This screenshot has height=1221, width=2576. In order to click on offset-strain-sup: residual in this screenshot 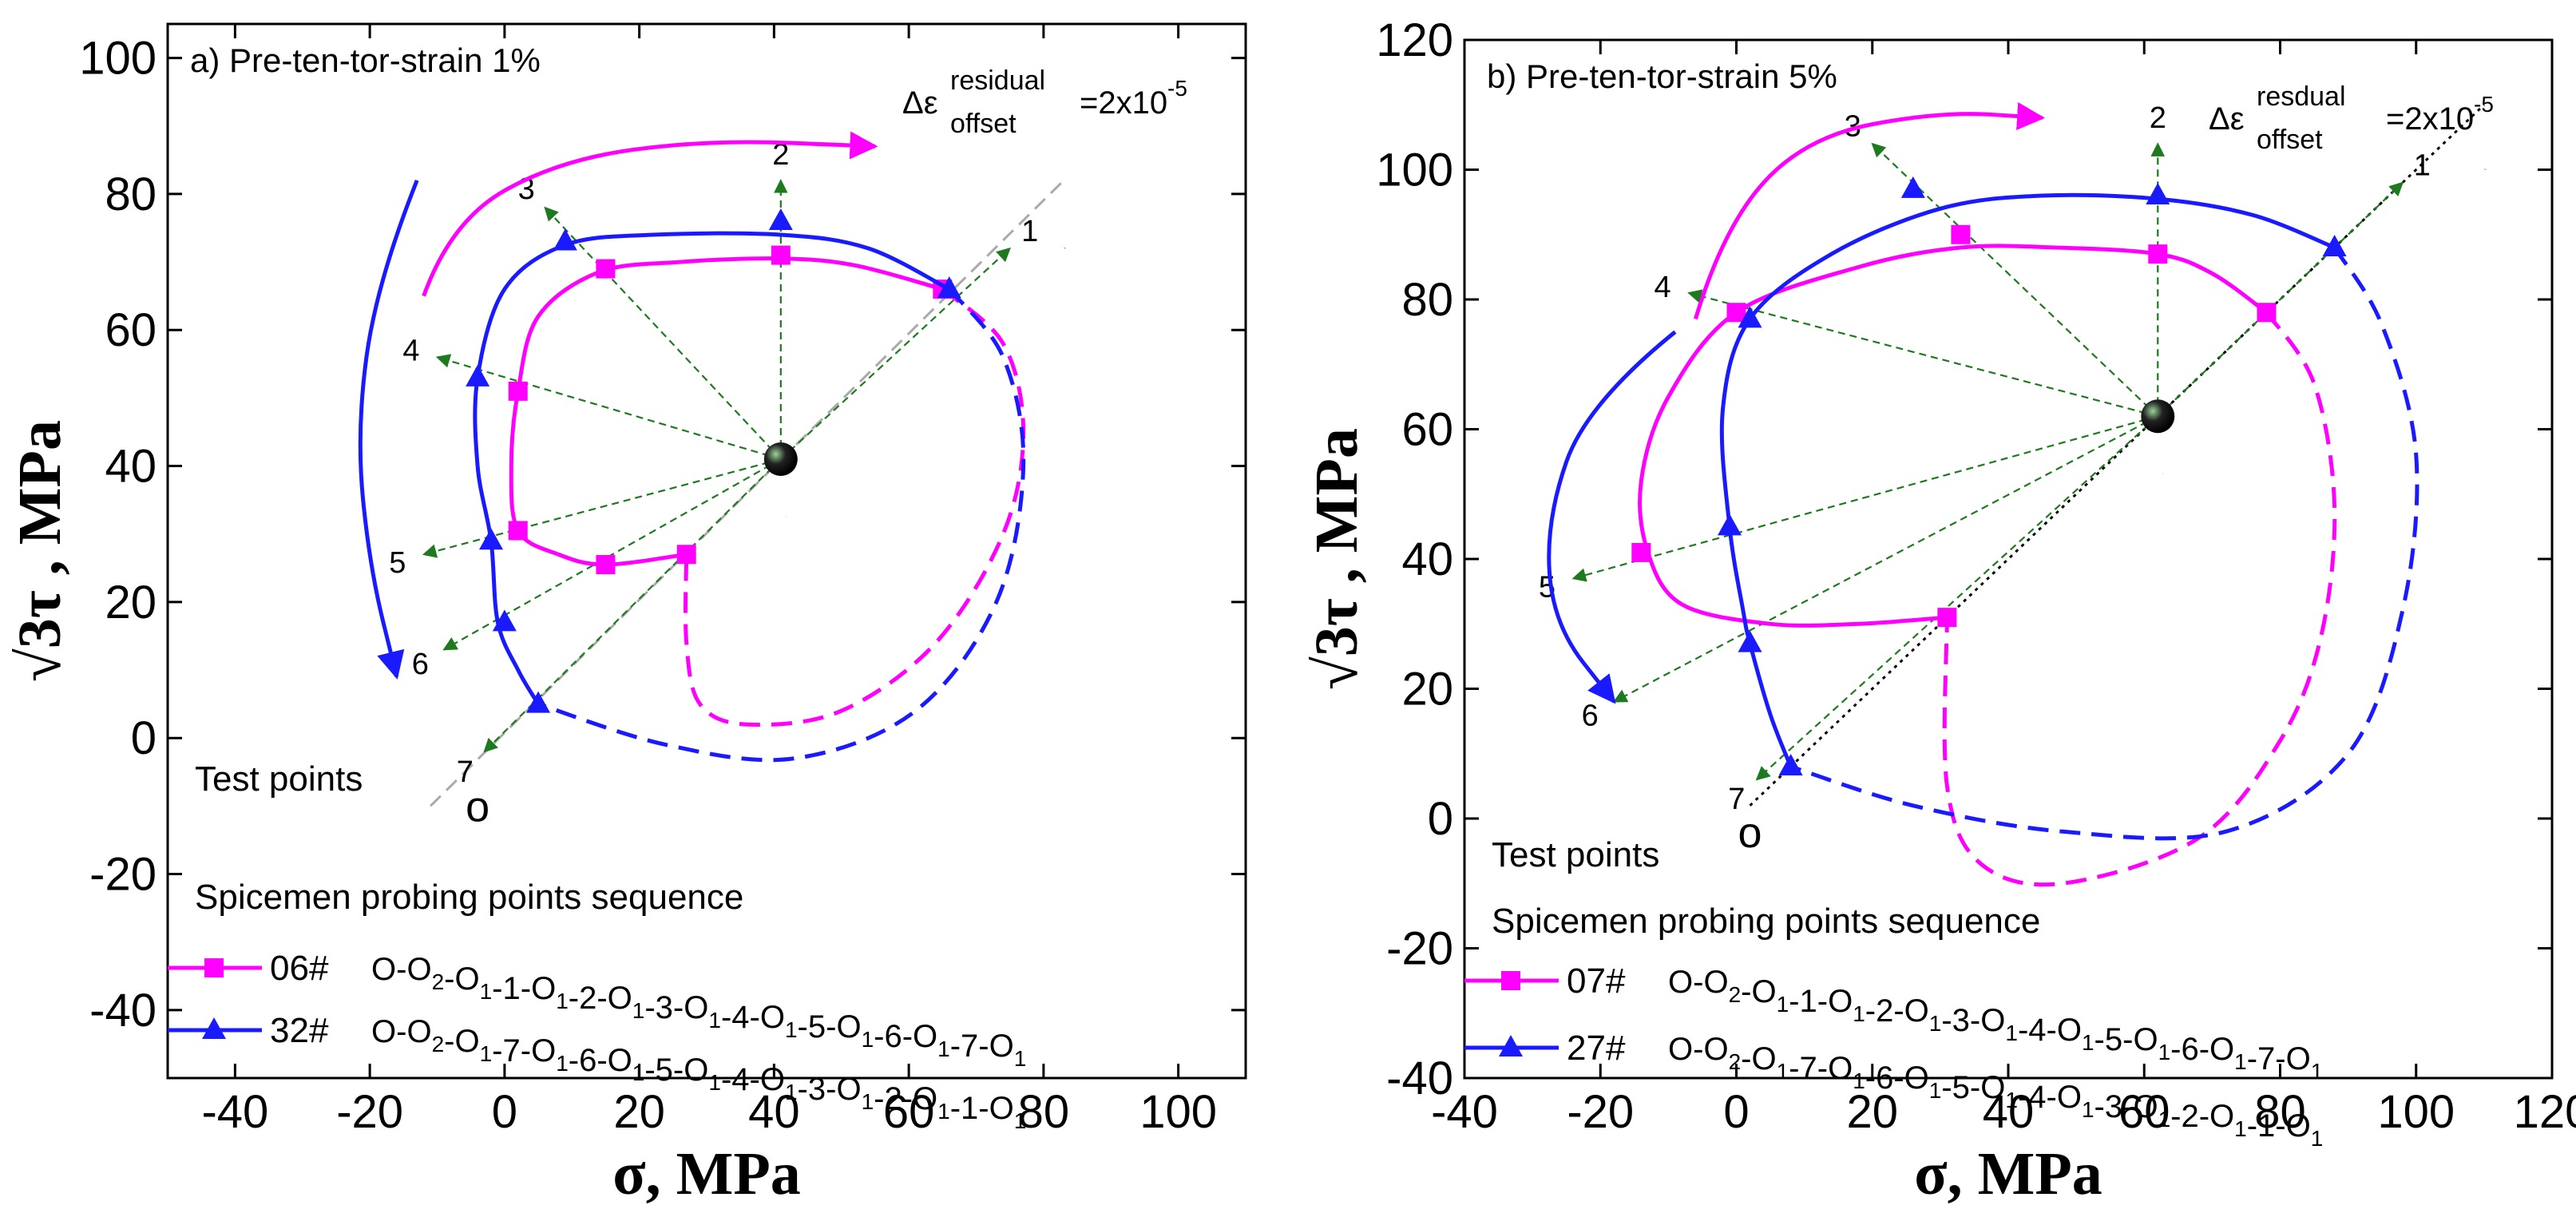, I will do `click(997, 80)`.